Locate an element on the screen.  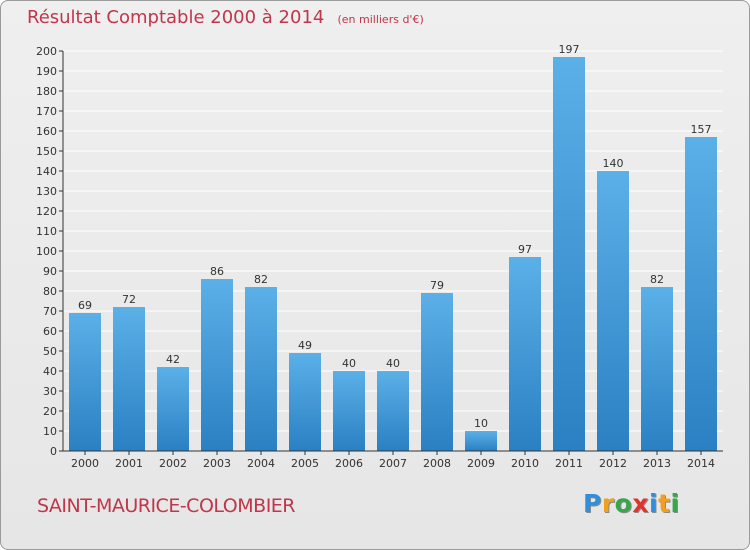
y-tick-label: 160 is located at coordinates (46, 131).